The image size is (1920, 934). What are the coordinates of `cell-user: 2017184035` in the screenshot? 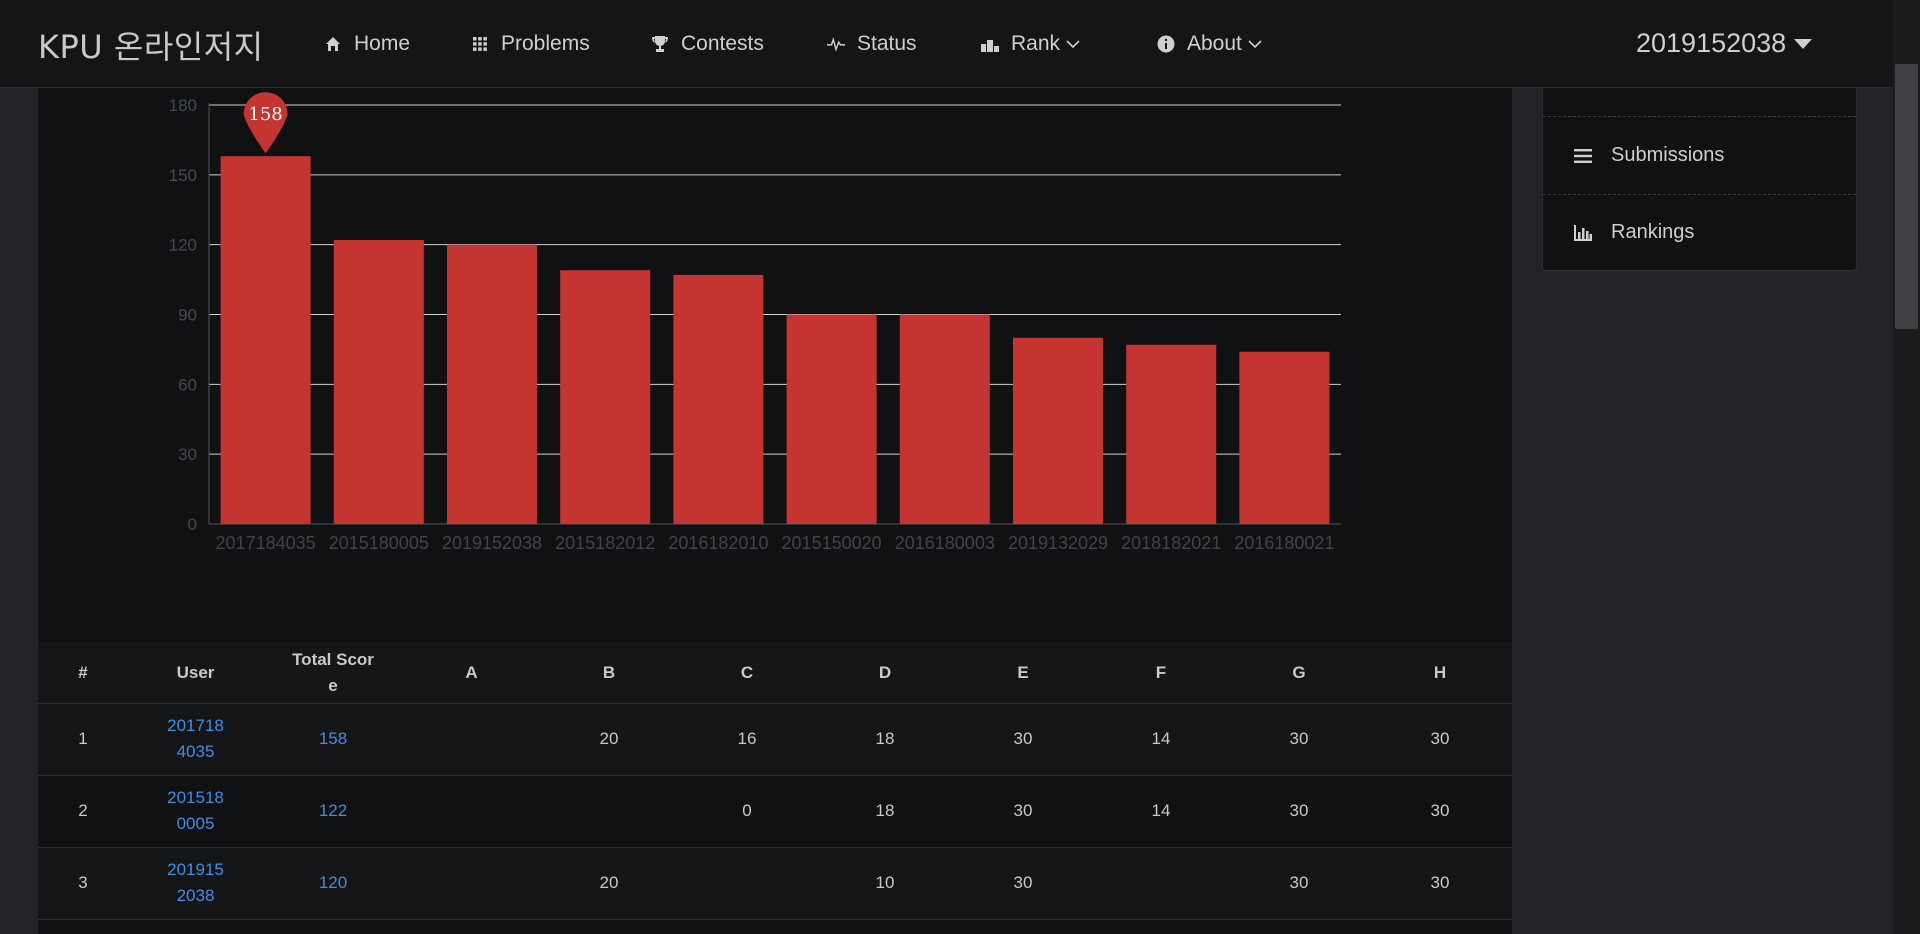 It's located at (195, 739).